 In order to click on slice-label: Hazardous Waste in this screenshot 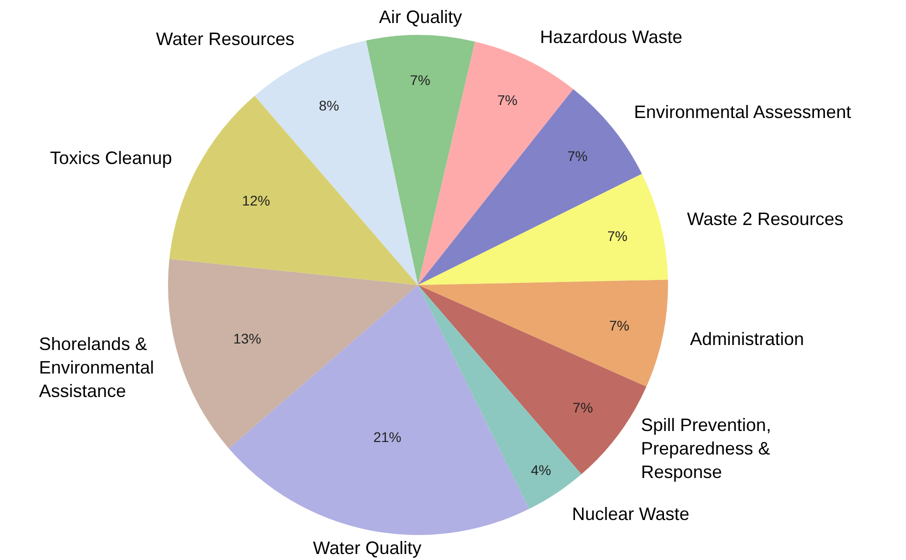, I will do `click(611, 37)`.